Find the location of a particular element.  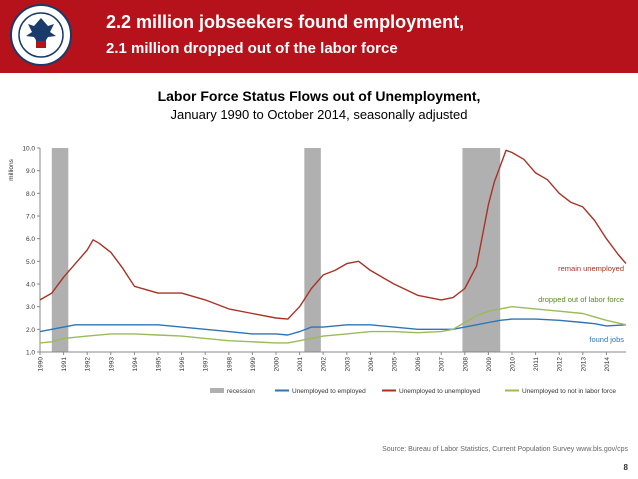

x-tick-label: 1992 is located at coordinates (88, 364).